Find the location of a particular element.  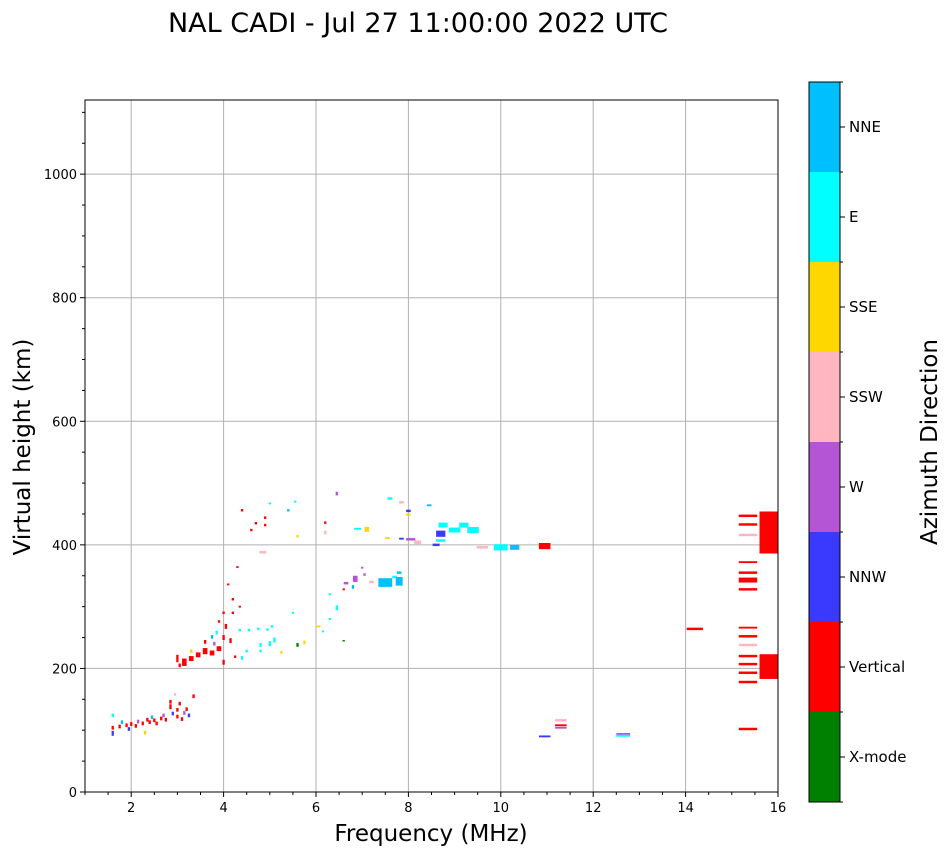

colorbar-label: Vertical is located at coordinates (877, 667).